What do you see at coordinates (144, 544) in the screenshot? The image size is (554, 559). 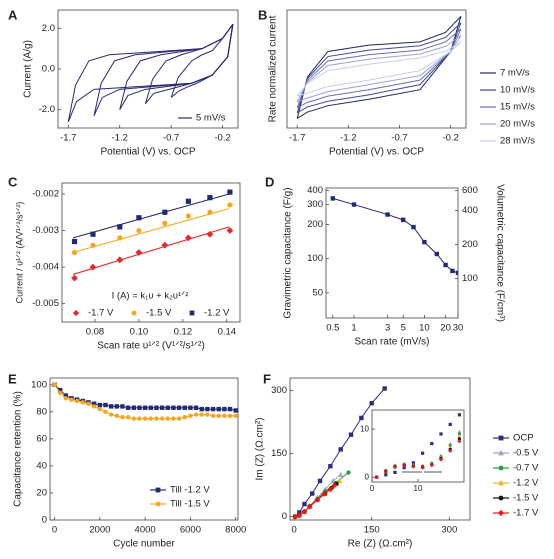 I see `x-axis-label: Cycle number` at bounding box center [144, 544].